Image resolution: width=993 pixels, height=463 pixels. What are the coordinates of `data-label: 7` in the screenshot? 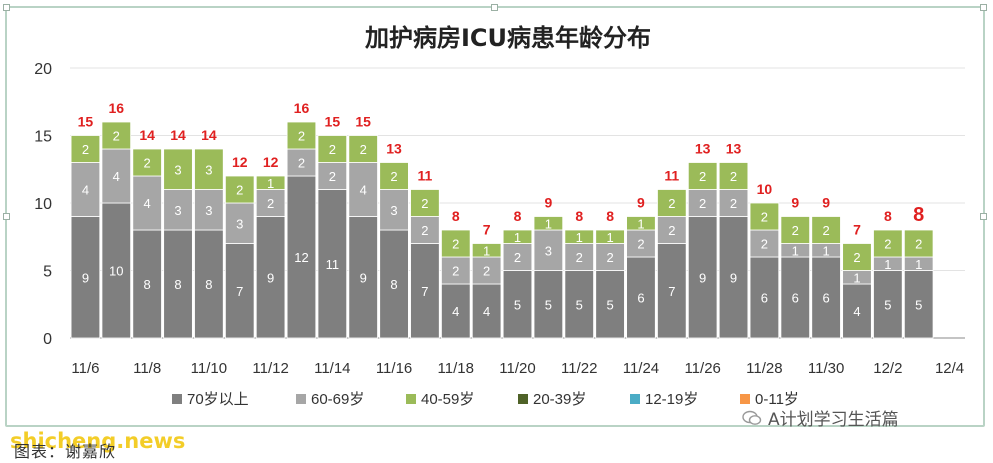 It's located at (671, 291).